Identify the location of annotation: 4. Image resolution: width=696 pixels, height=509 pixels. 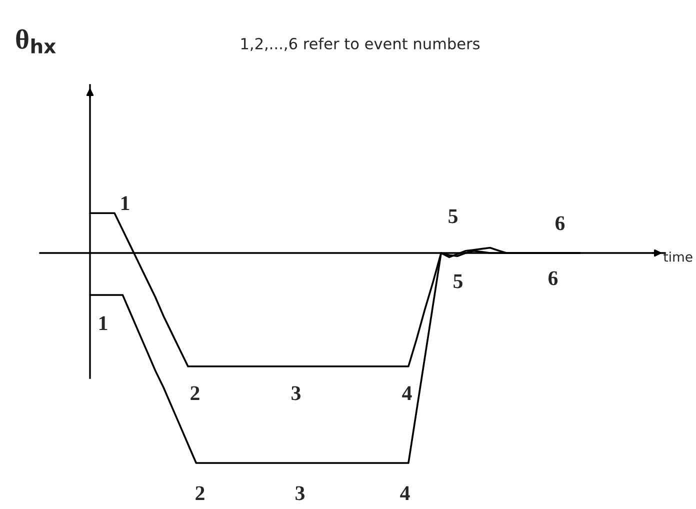
(407, 393).